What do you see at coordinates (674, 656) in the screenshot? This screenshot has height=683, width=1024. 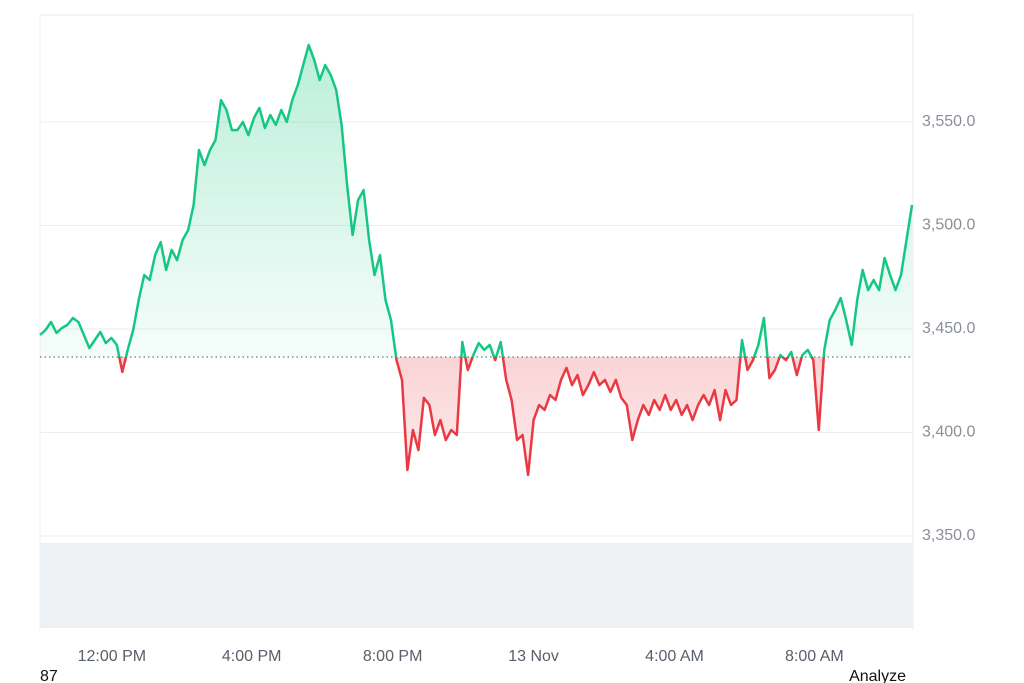 I see `x-tick-label: 4:00 AM` at bounding box center [674, 656].